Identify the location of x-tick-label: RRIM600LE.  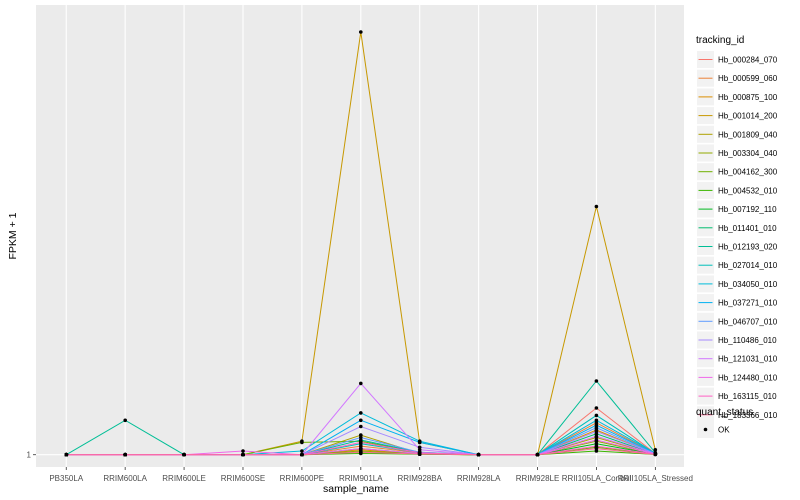
(184, 478).